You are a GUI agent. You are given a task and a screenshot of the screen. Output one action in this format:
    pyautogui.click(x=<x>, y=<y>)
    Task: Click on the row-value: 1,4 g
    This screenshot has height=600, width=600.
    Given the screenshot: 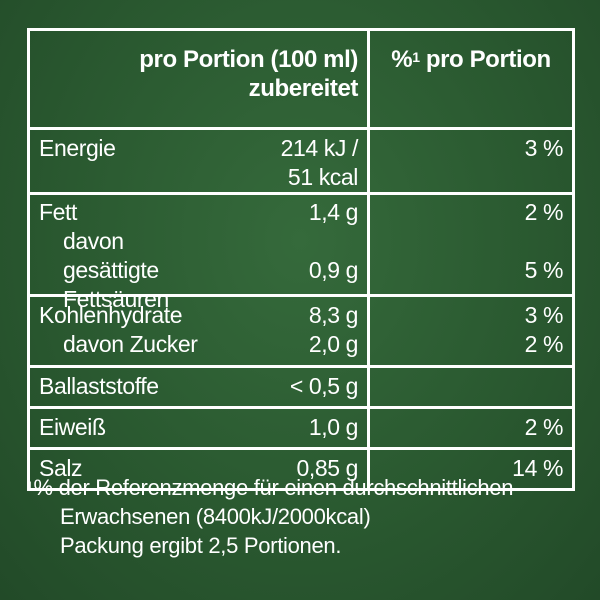 What is the action you would take?
    pyautogui.click(x=333, y=212)
    